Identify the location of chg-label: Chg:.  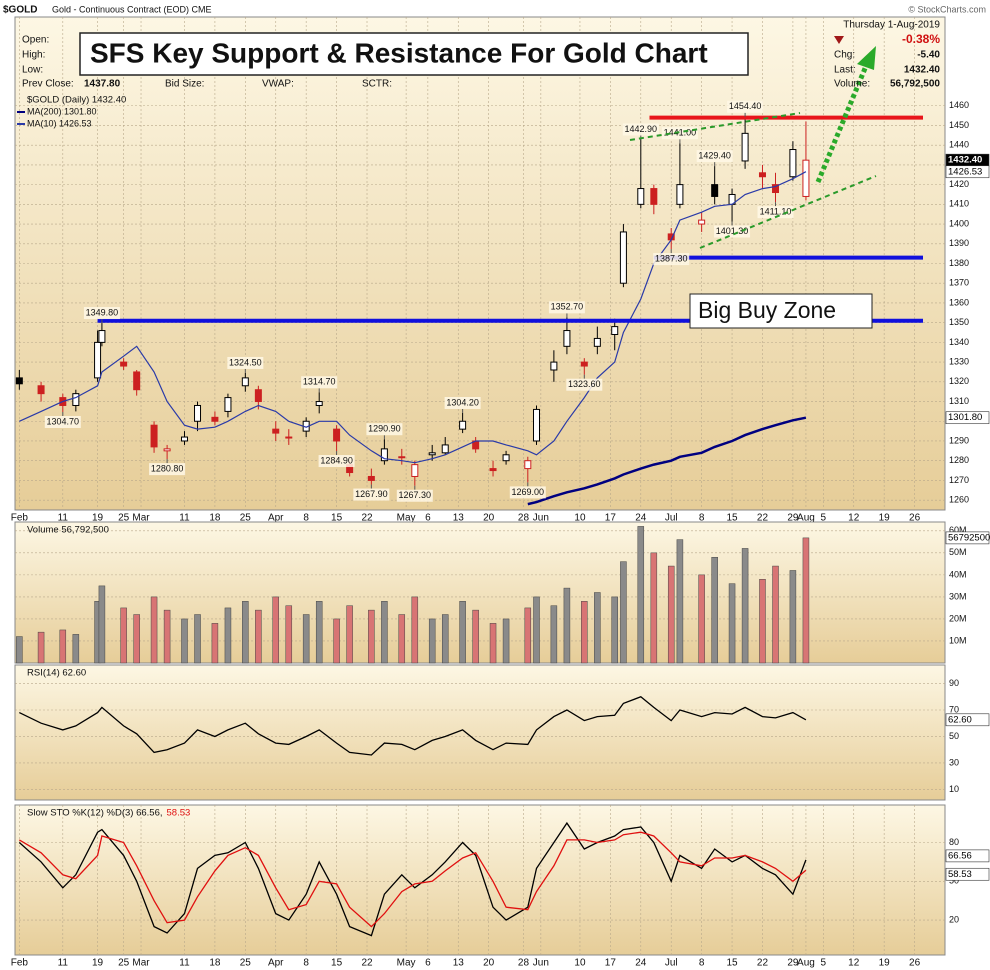
(844, 55).